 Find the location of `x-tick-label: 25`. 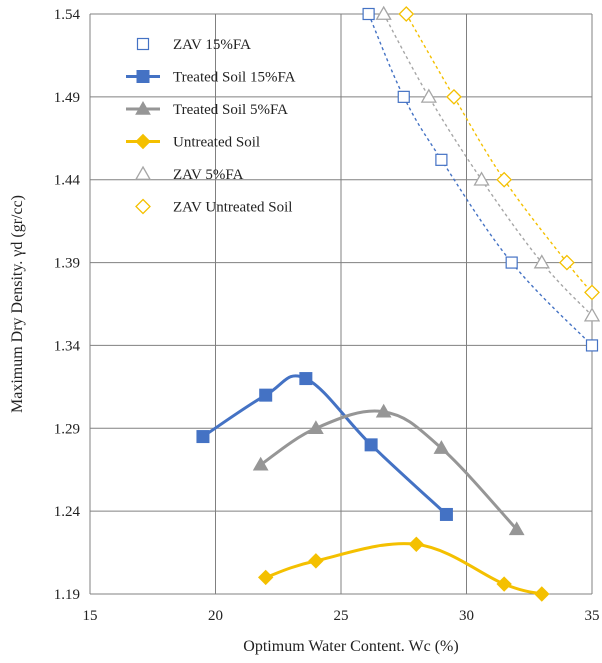

x-tick-label: 25 is located at coordinates (341, 616).